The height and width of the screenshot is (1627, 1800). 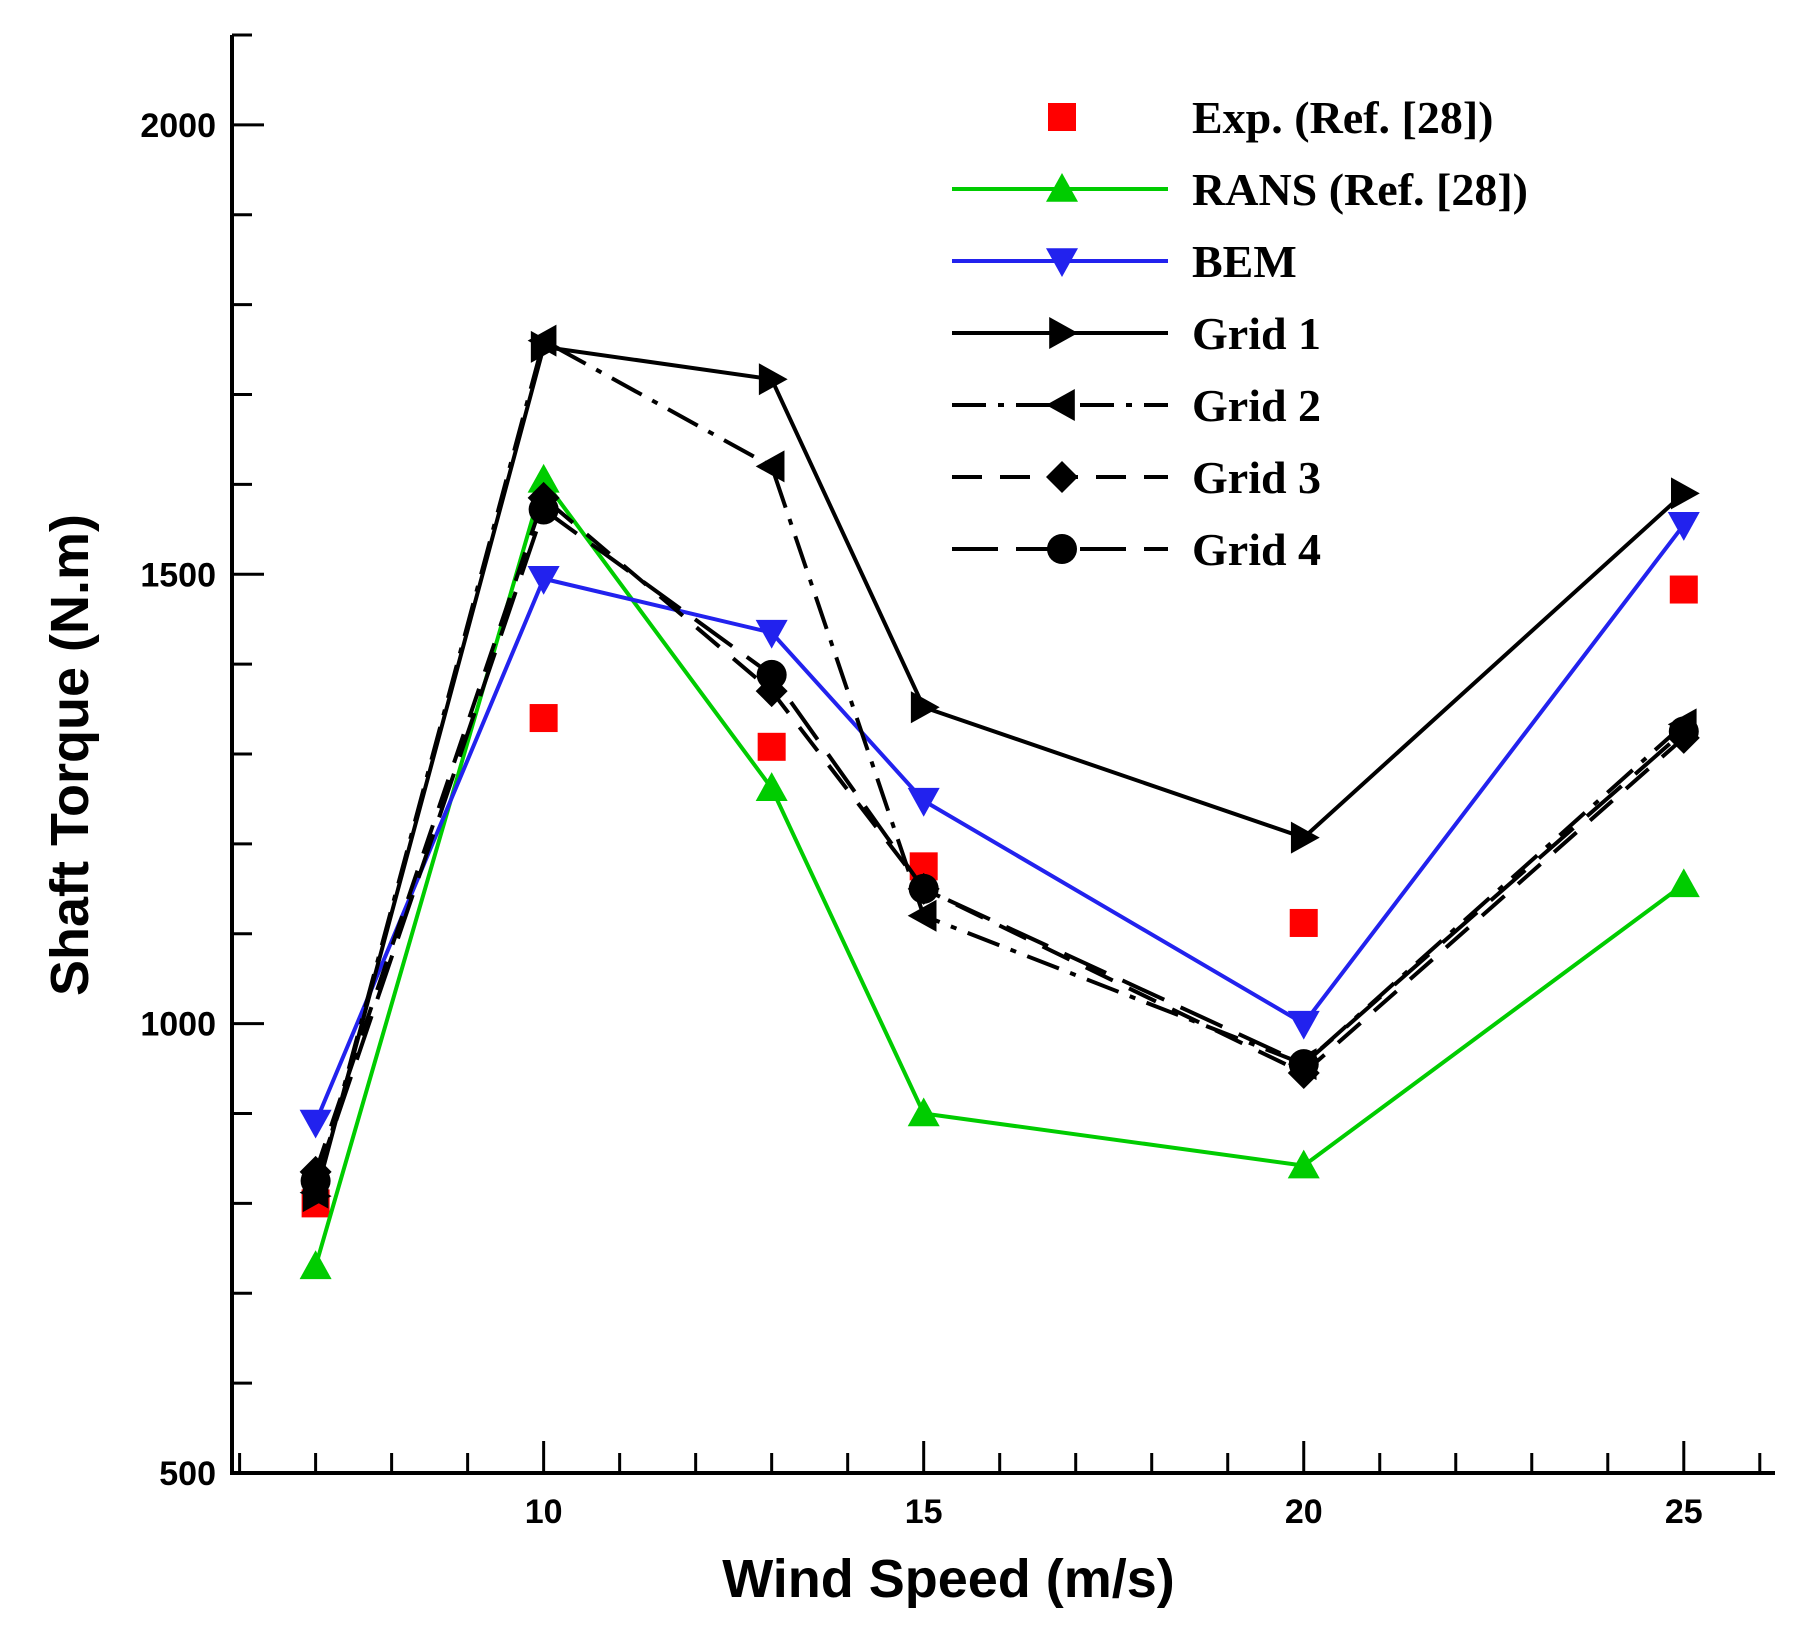 What do you see at coordinates (1256, 477) in the screenshot?
I see `legend-label: Grid 3` at bounding box center [1256, 477].